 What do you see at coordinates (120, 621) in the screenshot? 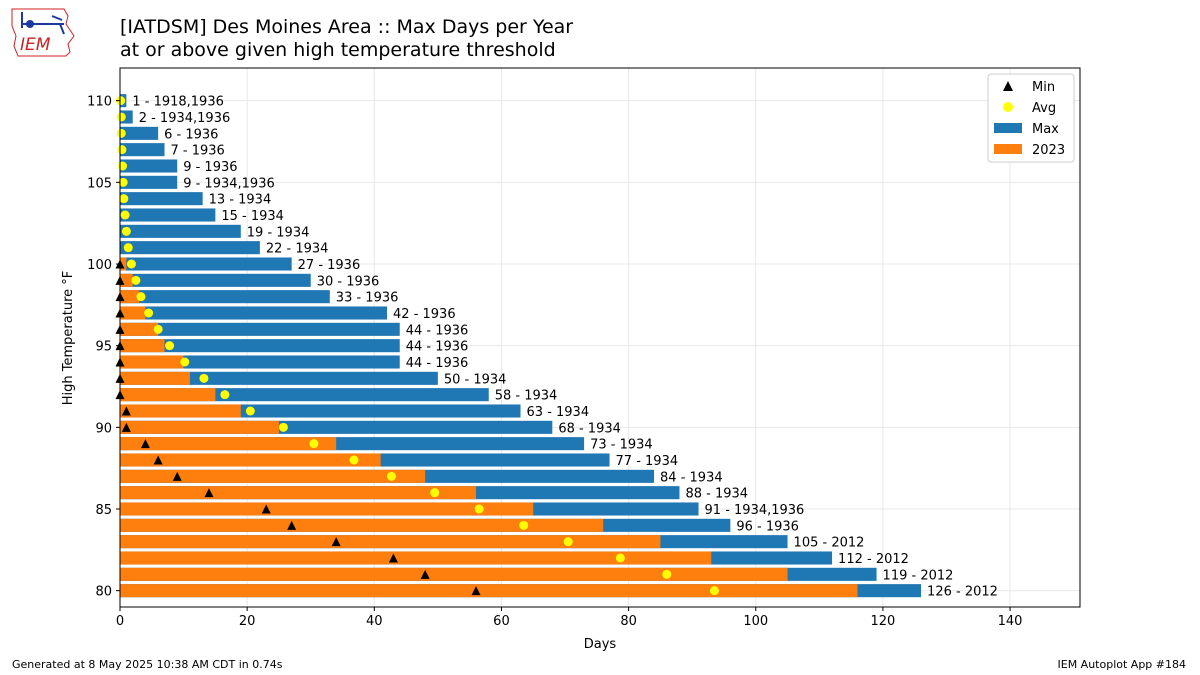
I see `x-tick-label: 0` at bounding box center [120, 621].